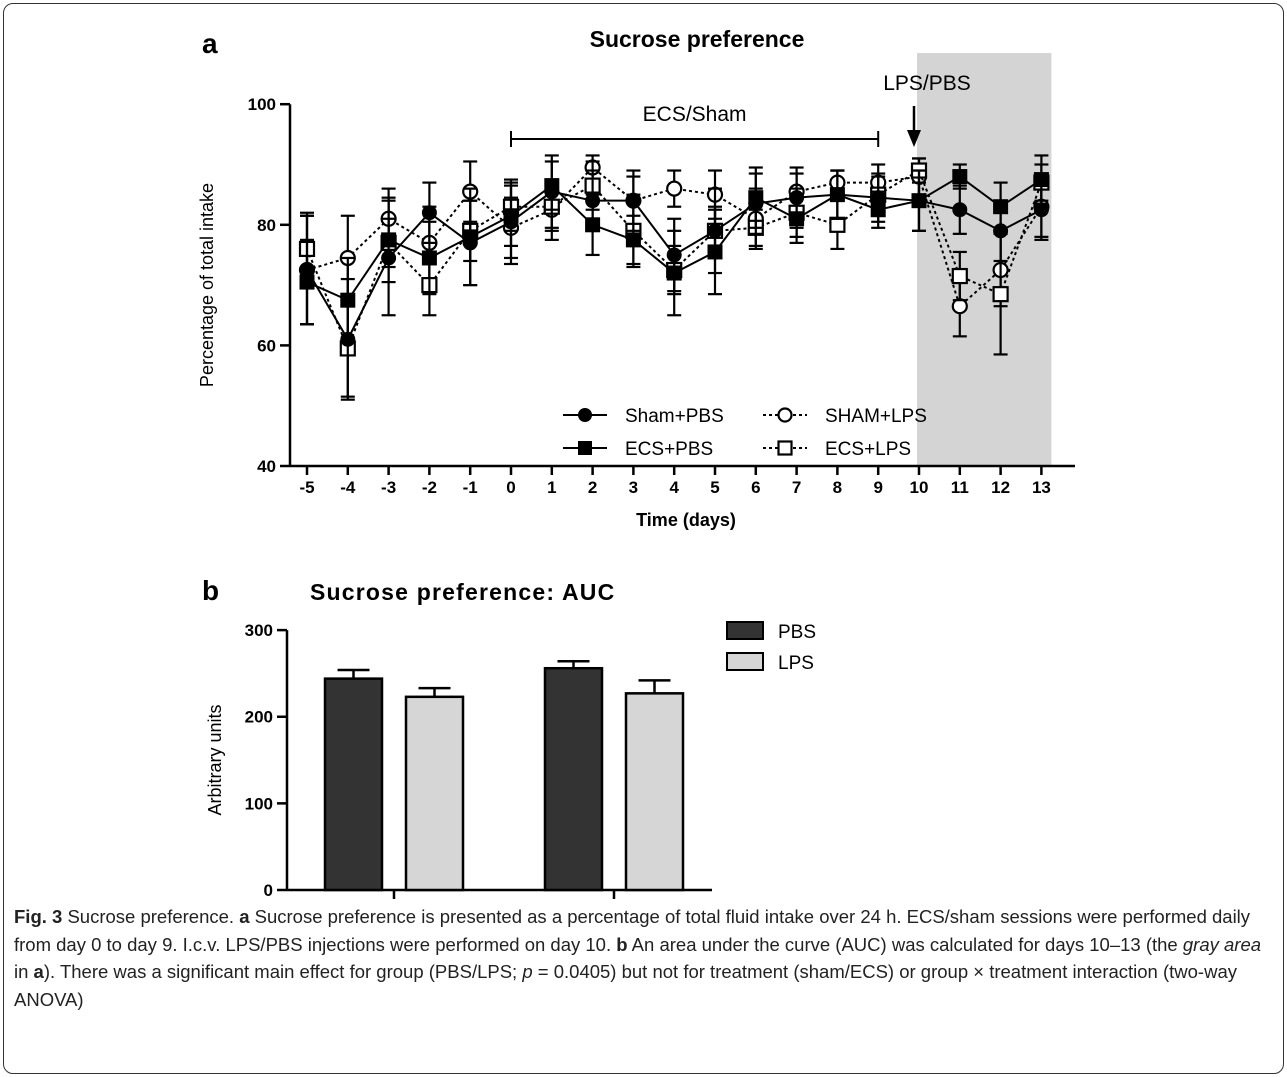 Image resolution: width=1287 pixels, height=1077 pixels. What do you see at coordinates (262, 104) in the screenshot?
I see `y-tick-label: 100` at bounding box center [262, 104].